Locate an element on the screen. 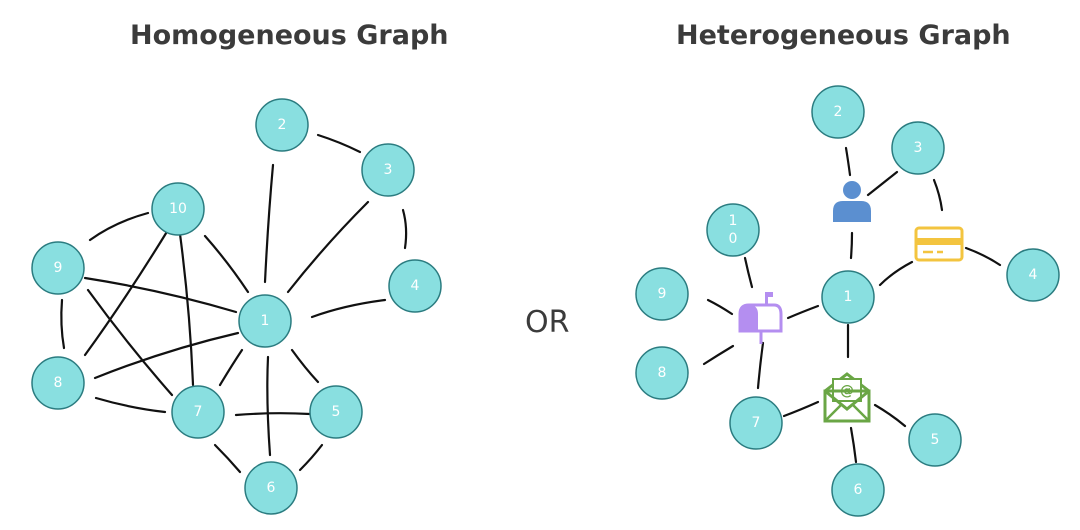  het-node-9: 9 is located at coordinates (662, 294).